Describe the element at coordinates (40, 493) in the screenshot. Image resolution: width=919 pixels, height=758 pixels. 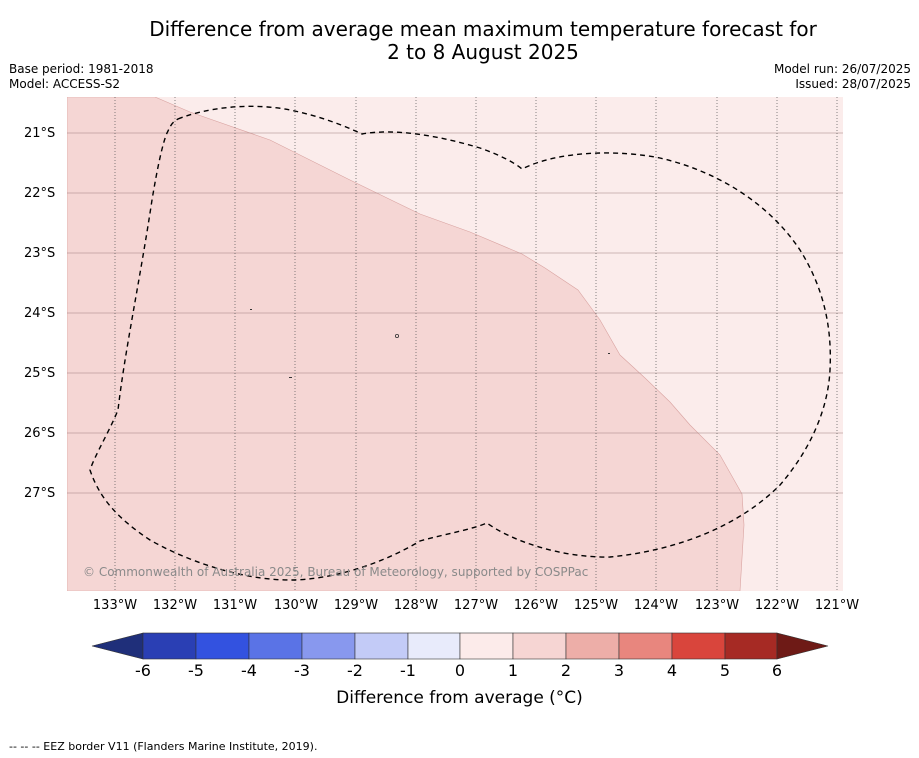
I see `lat-label-27s: 27°S` at that location.